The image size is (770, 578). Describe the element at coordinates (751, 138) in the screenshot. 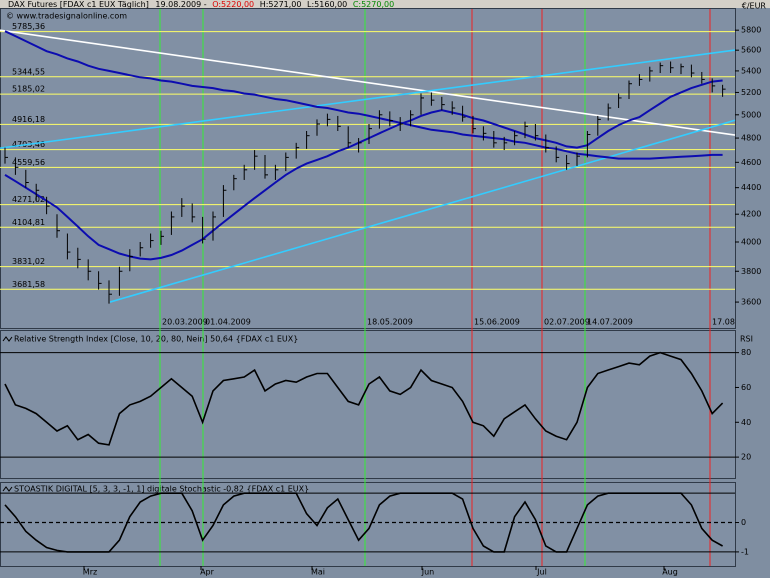

I see `y-tick-label: 4800` at that location.